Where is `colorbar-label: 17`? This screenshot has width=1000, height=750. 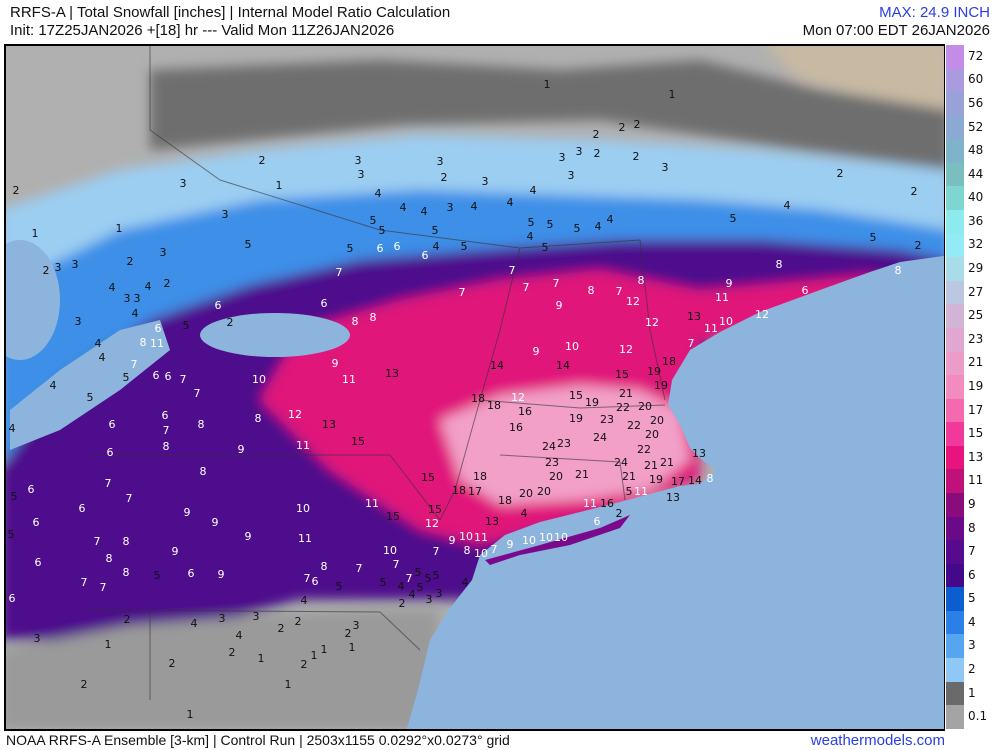 colorbar-label: 17 is located at coordinates (976, 409).